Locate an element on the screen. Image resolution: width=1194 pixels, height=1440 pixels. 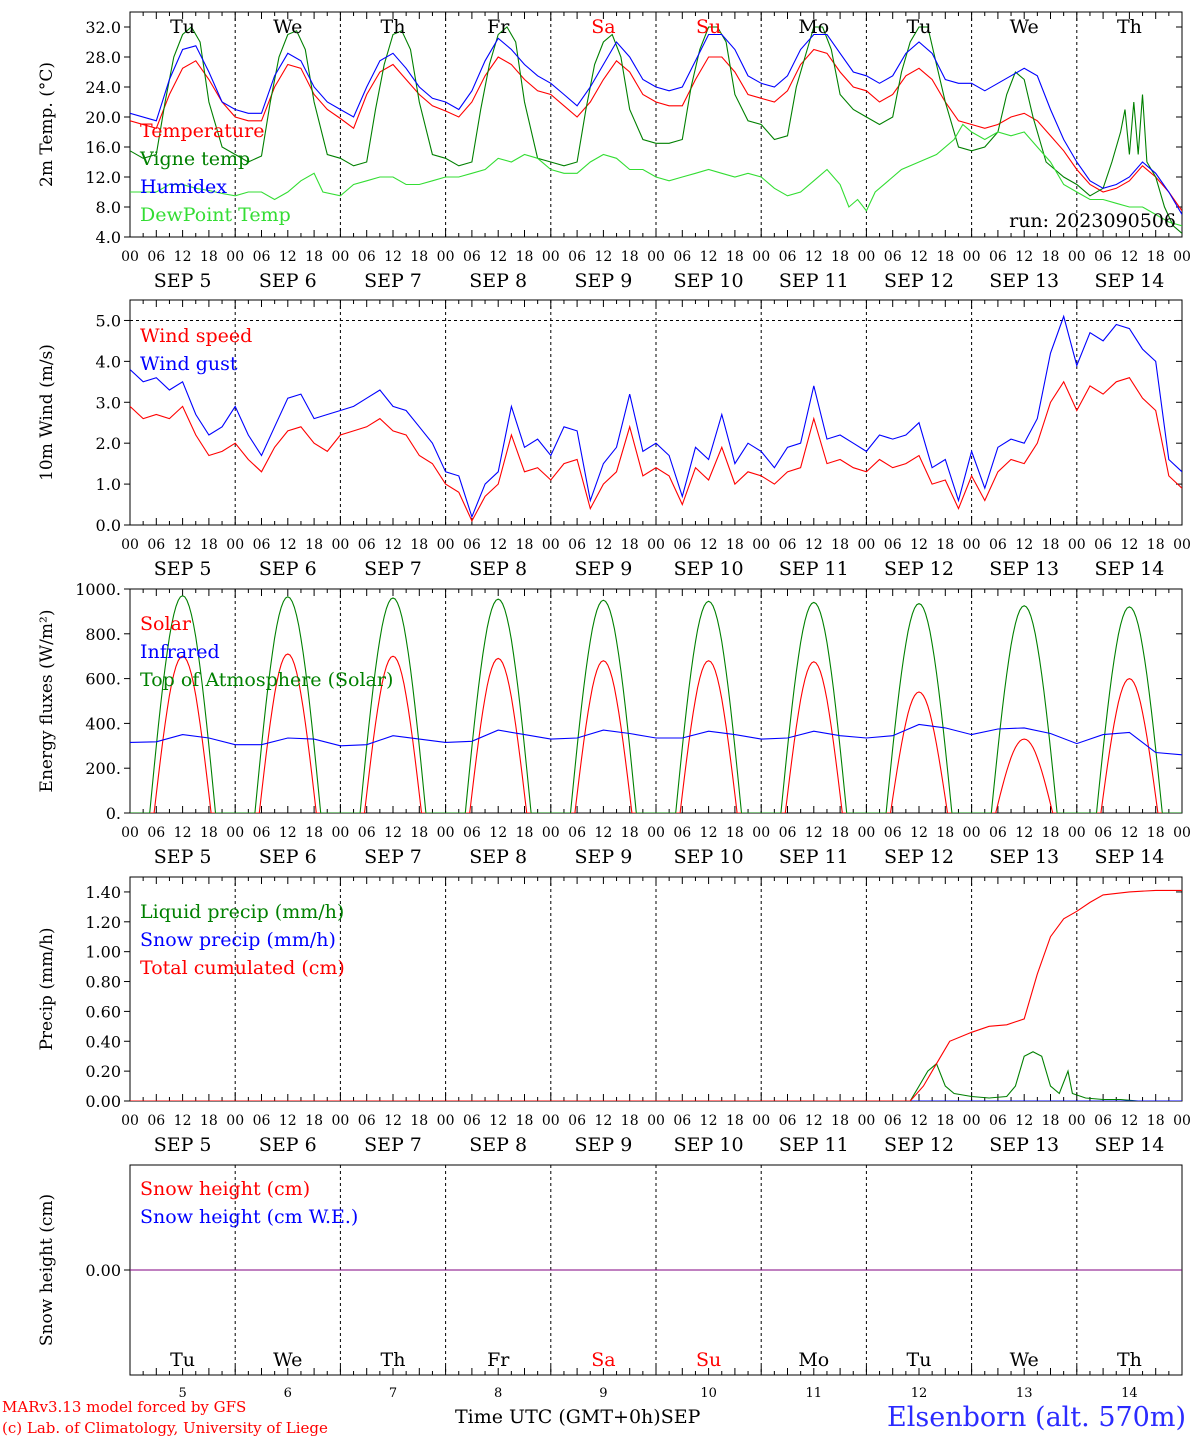
date-label: SEP 8 is located at coordinates (498, 857).